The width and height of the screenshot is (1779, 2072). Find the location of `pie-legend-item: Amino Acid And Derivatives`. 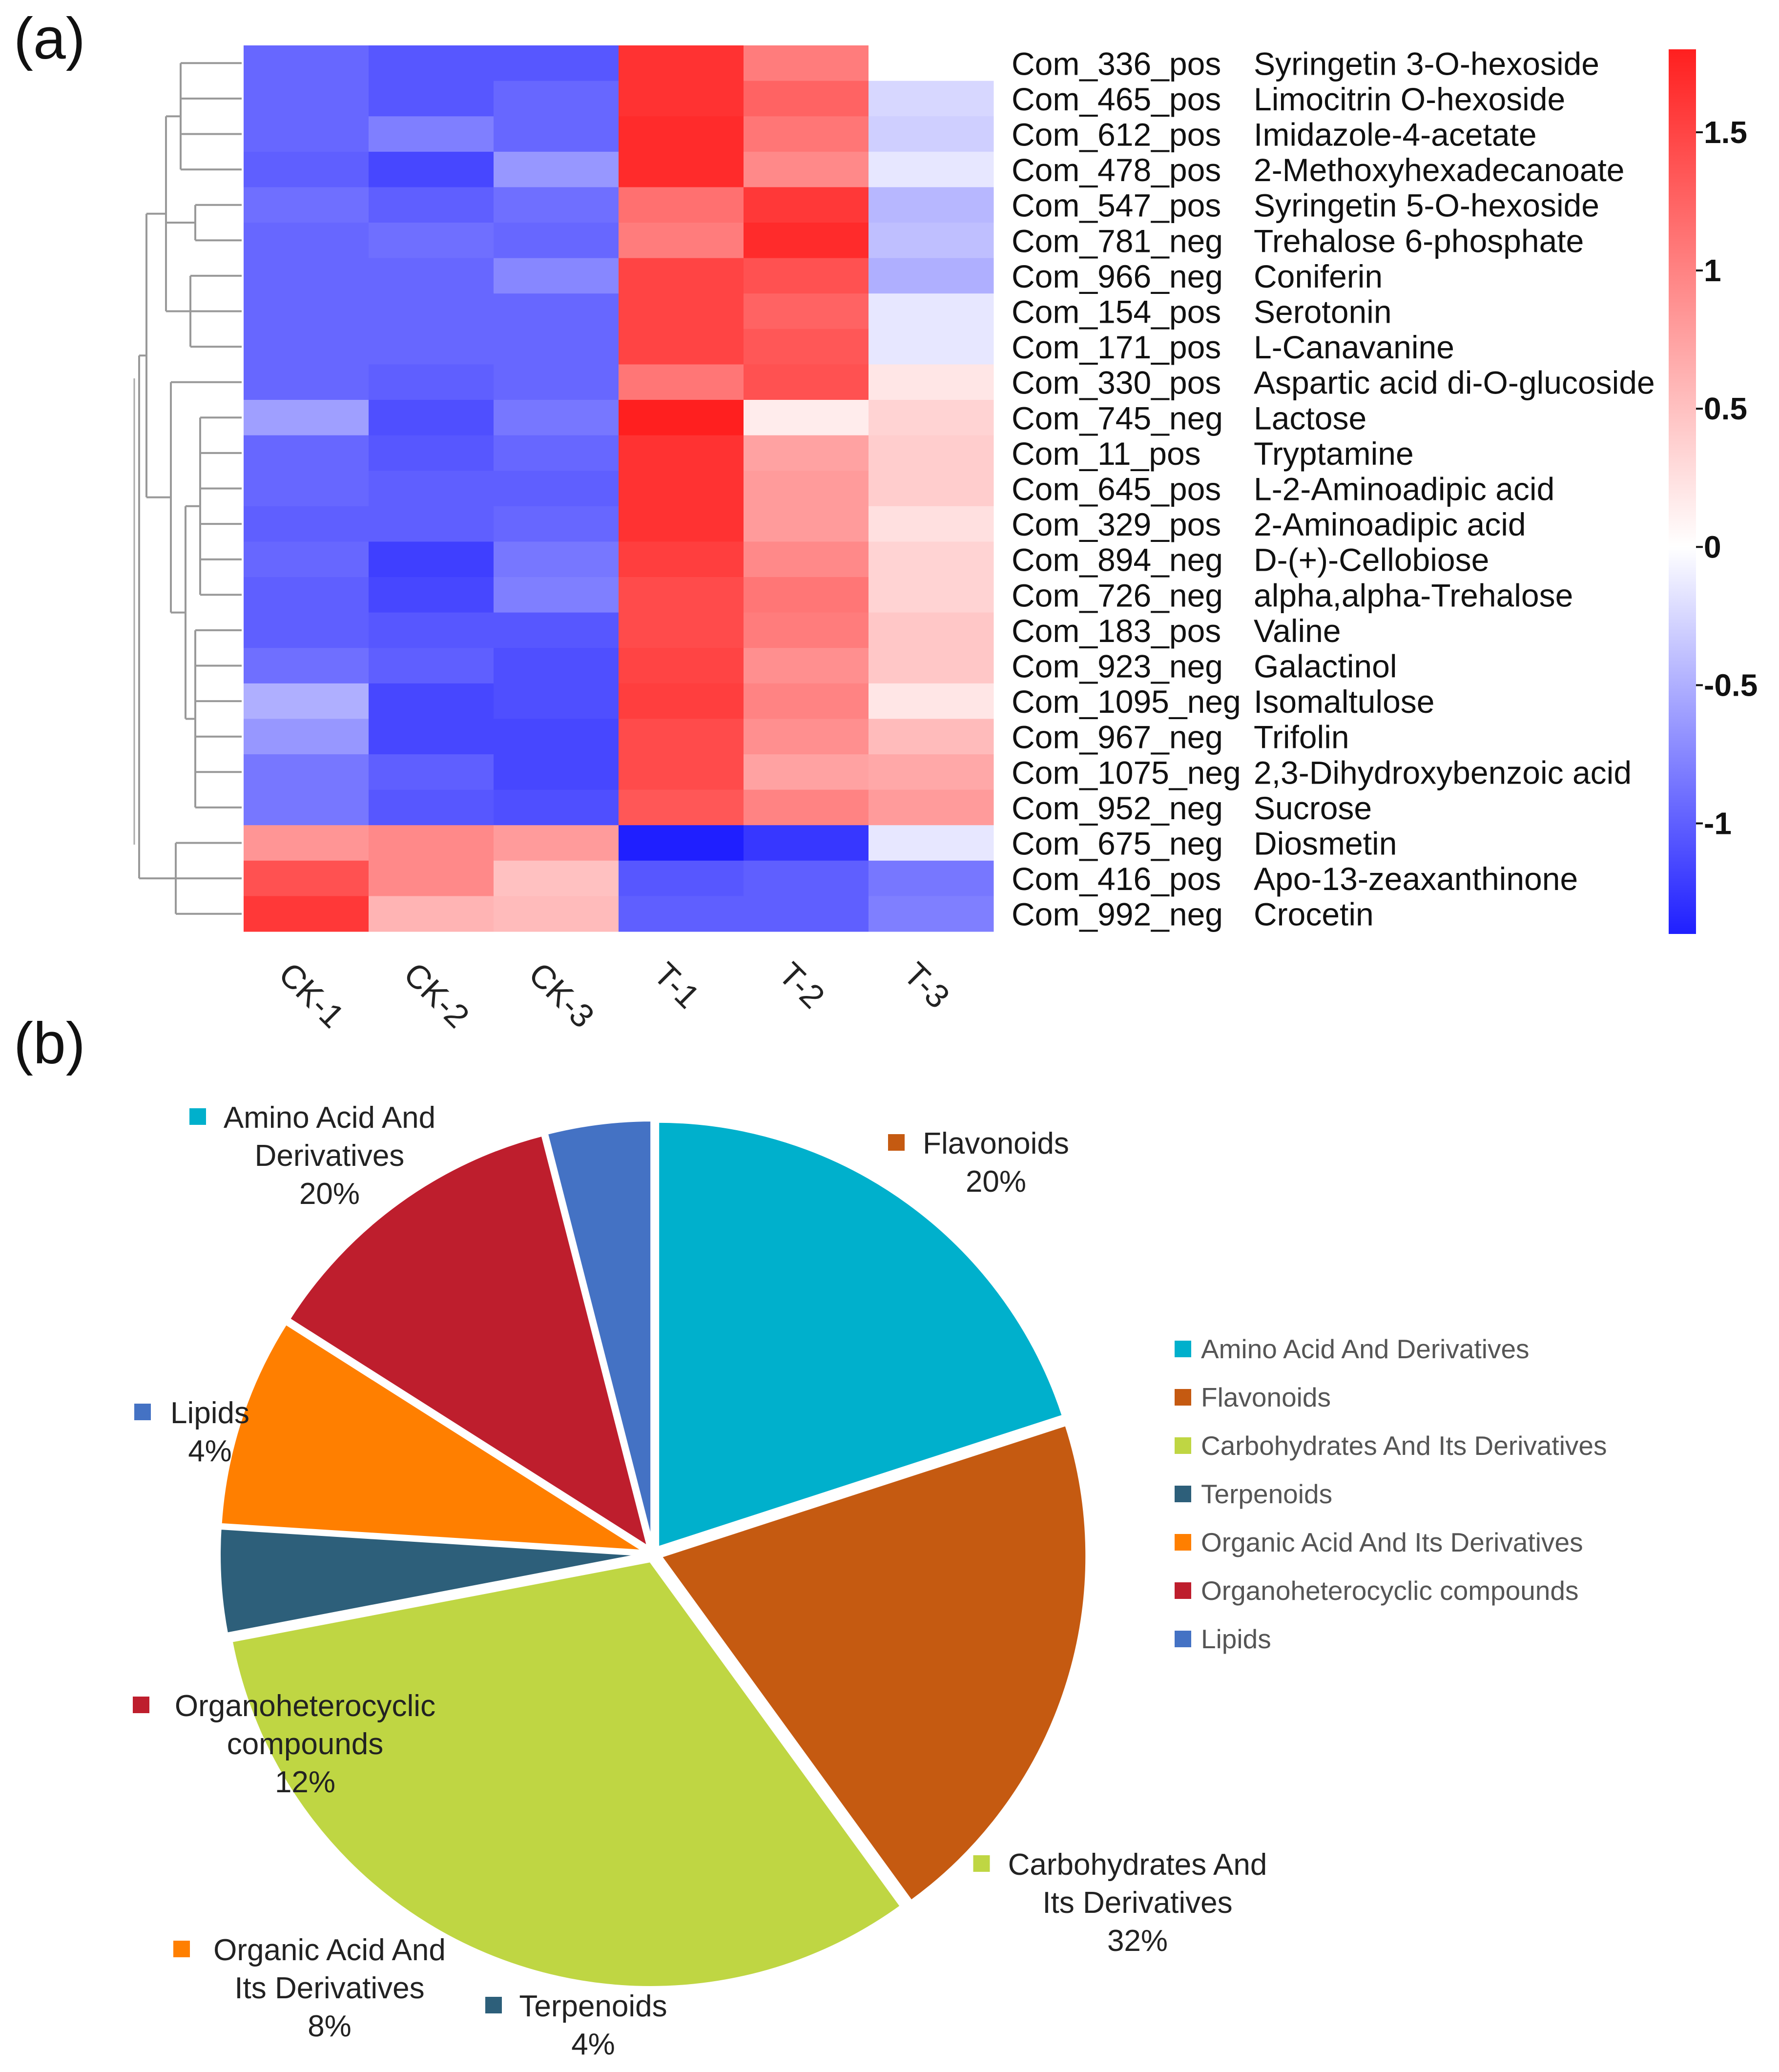

pie-legend-item: Amino Acid And Derivatives is located at coordinates (1353, 1349).